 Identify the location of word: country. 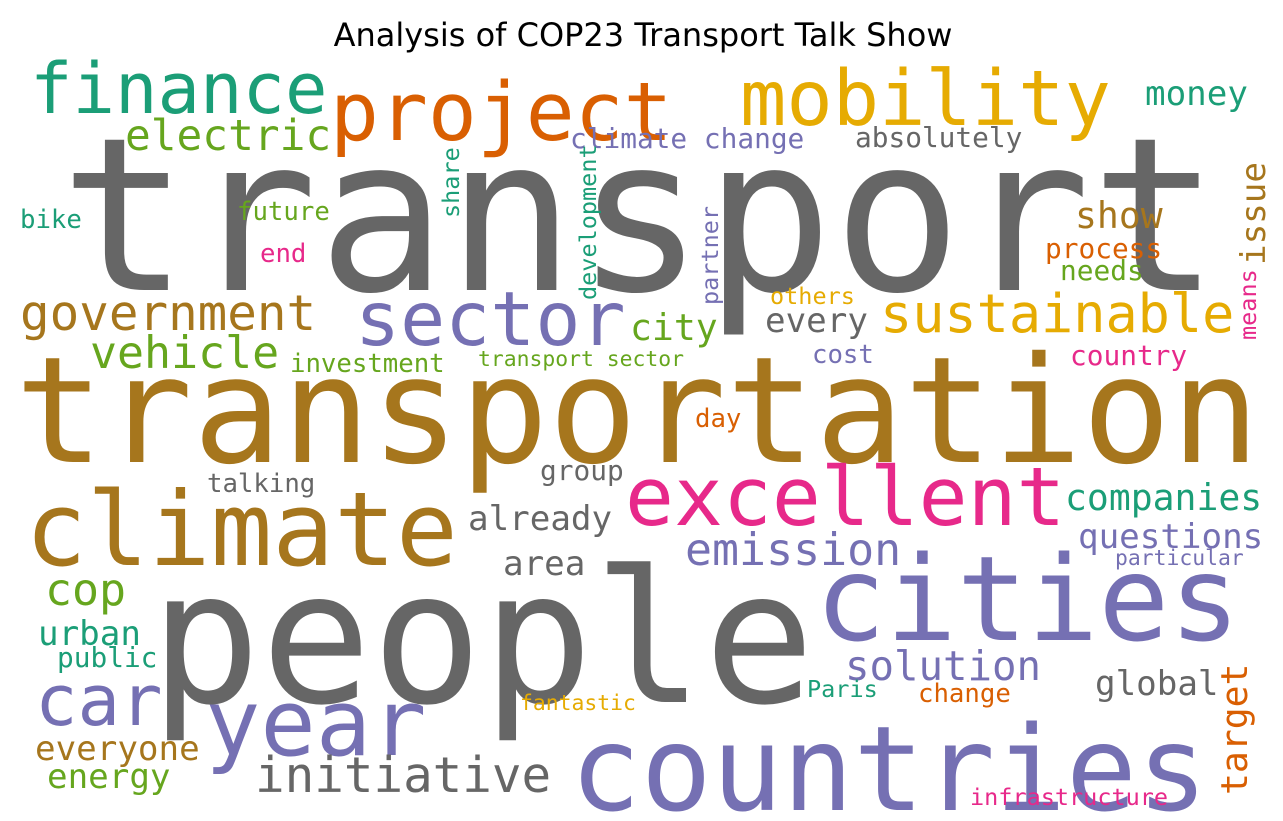
(1128, 355).